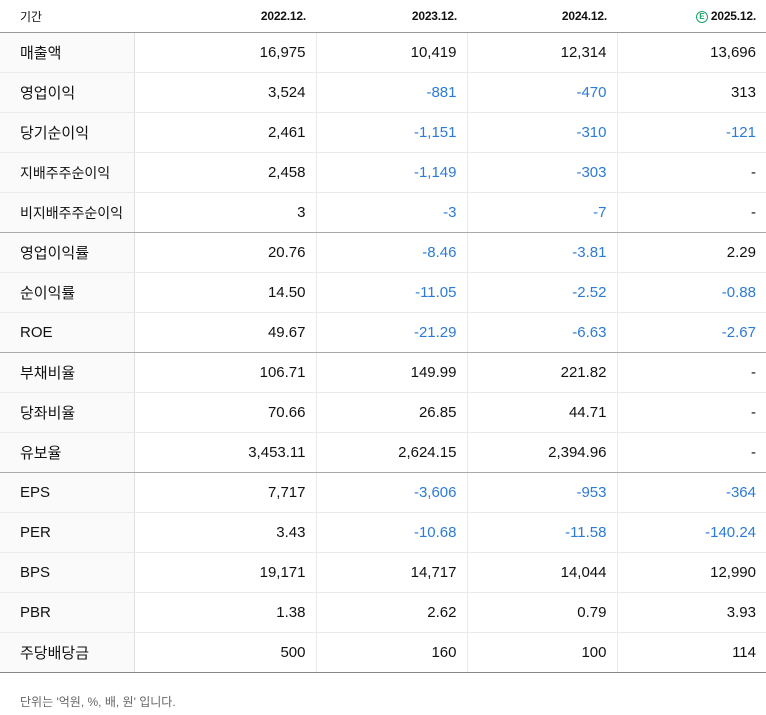  Describe the element at coordinates (541, 52) in the screenshot. I see `table-cell: 12,314` at that location.